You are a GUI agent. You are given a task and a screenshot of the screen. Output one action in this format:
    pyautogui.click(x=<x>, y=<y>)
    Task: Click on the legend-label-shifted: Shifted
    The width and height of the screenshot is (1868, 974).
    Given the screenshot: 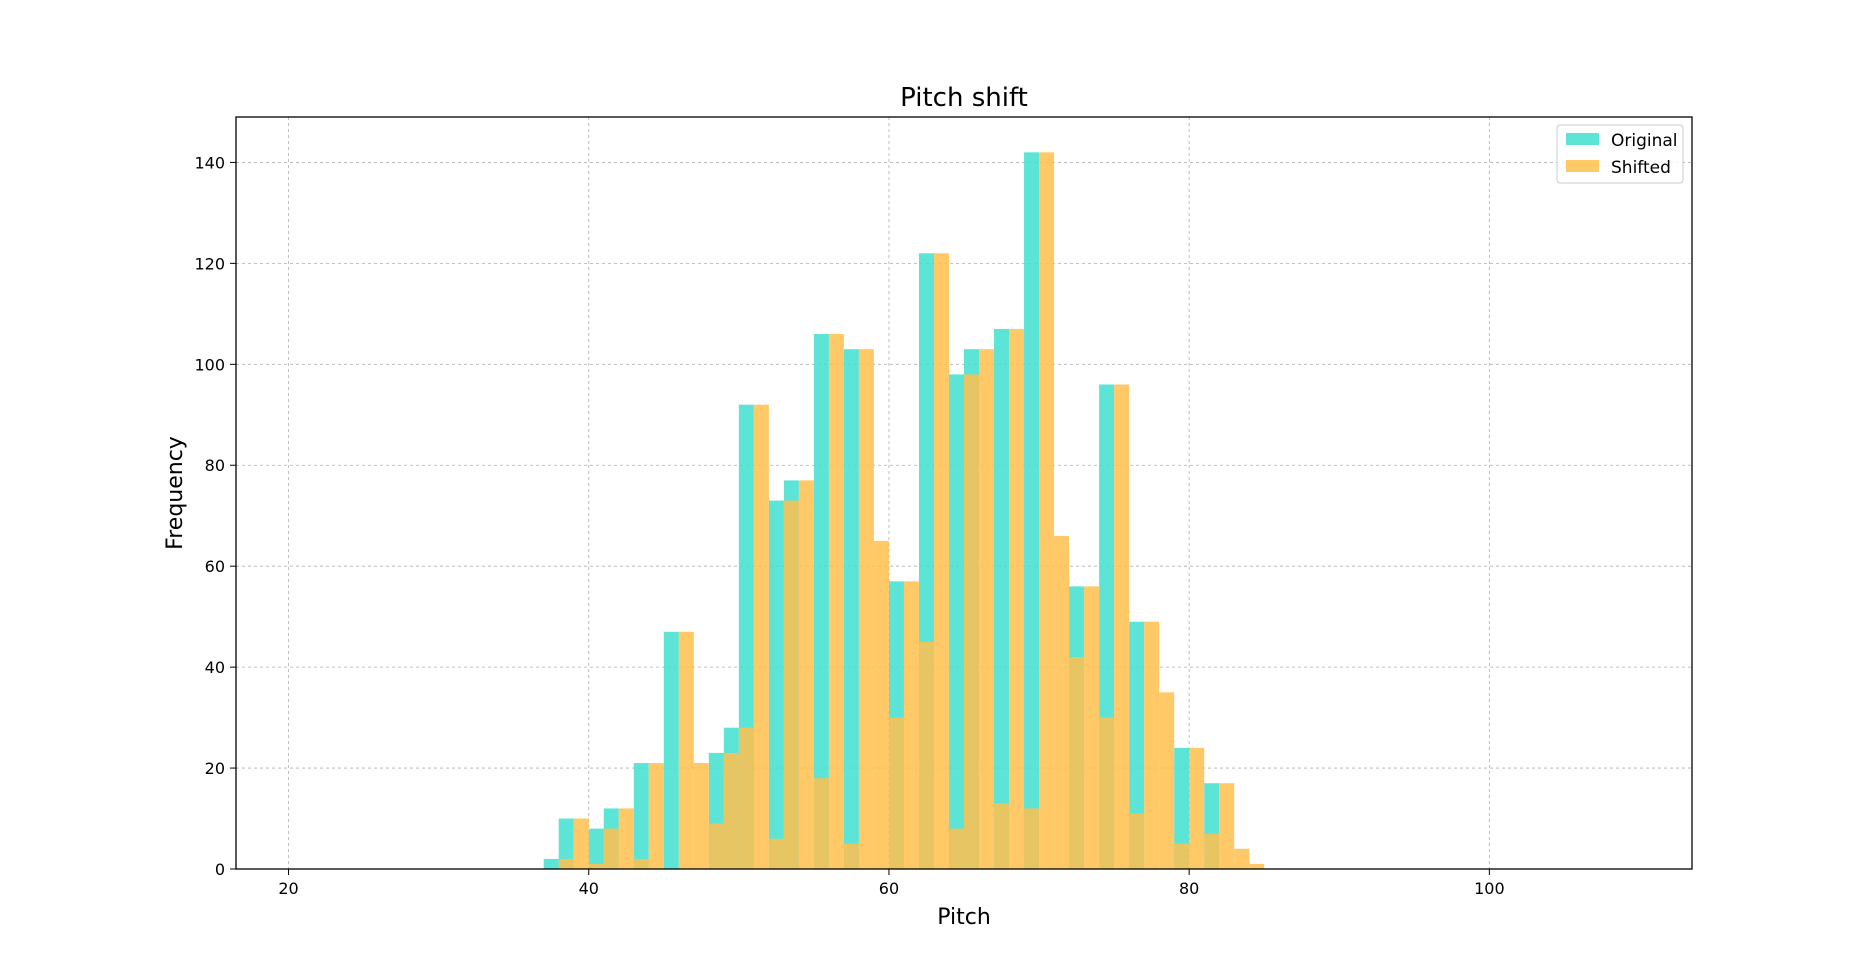 What is the action you would take?
    pyautogui.click(x=1641, y=168)
    